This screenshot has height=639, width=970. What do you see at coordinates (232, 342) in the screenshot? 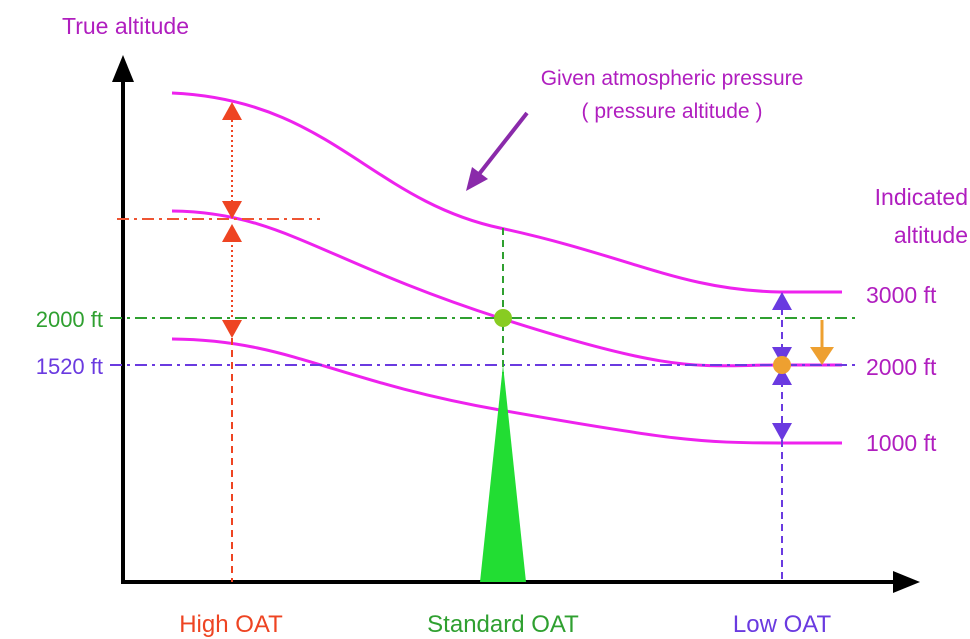
I see `high-oat-group` at bounding box center [232, 342].